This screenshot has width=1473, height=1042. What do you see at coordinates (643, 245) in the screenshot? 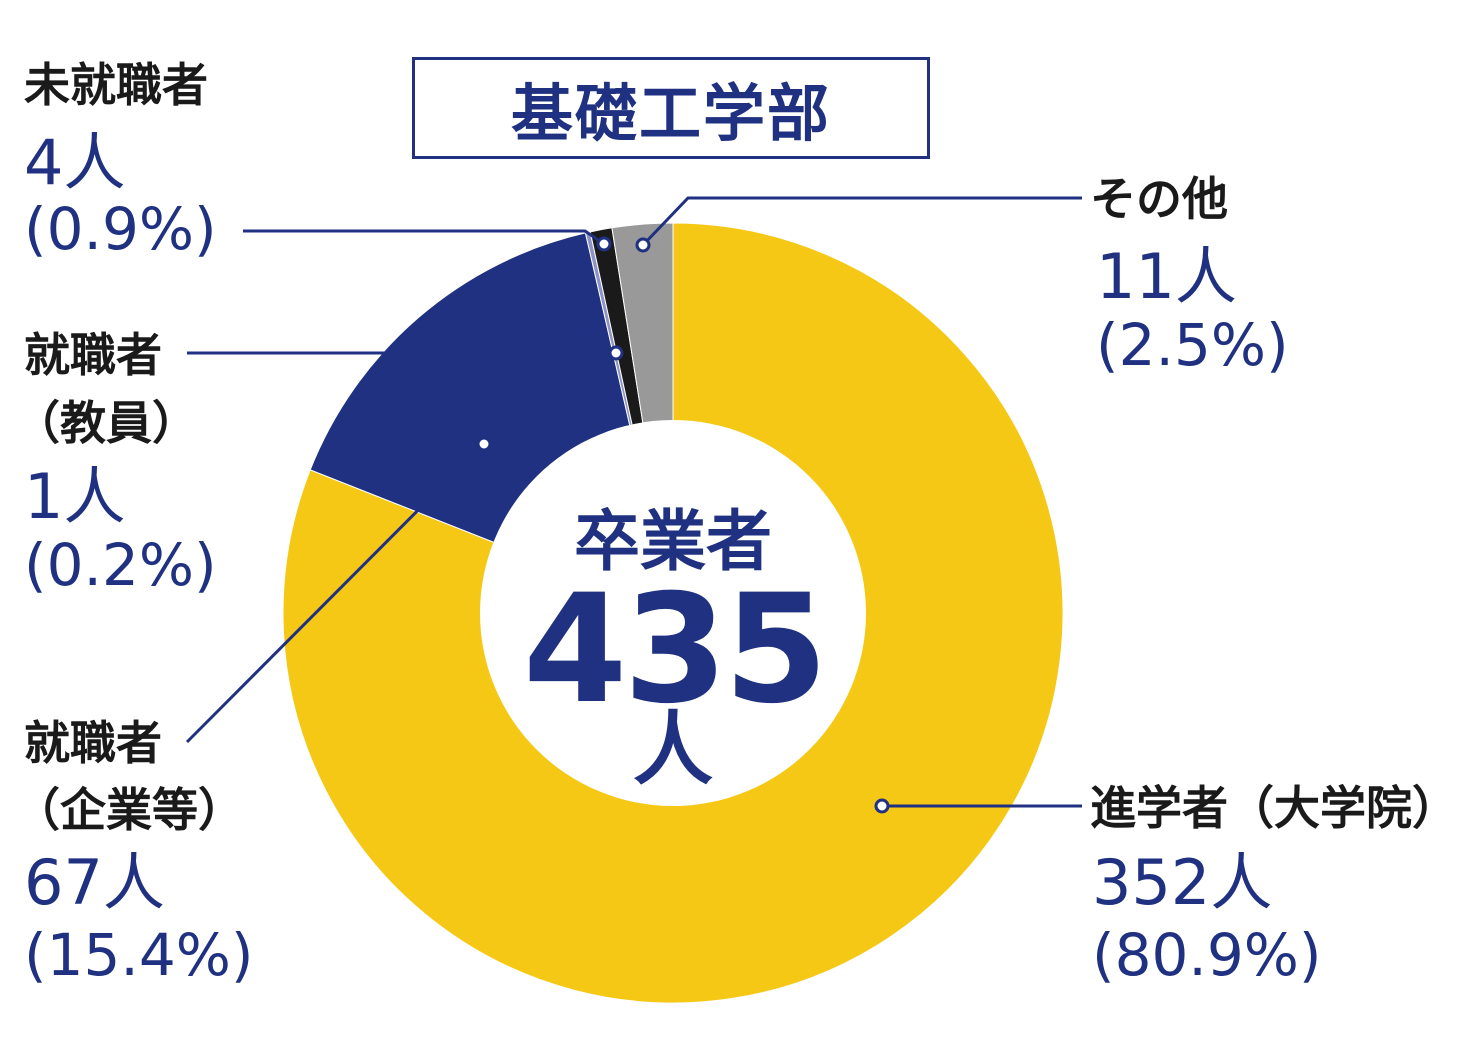
I see `leader-dot-other` at bounding box center [643, 245].